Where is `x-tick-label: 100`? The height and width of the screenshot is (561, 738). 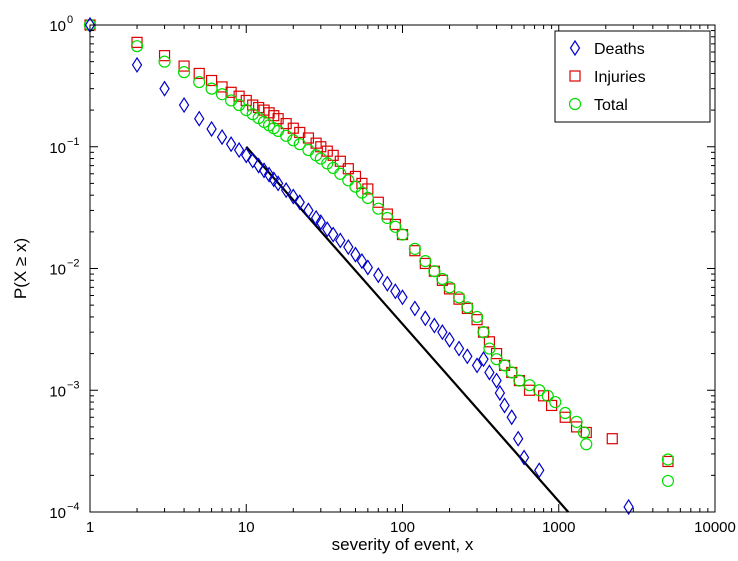
x-tick-label: 100 is located at coordinates (402, 527).